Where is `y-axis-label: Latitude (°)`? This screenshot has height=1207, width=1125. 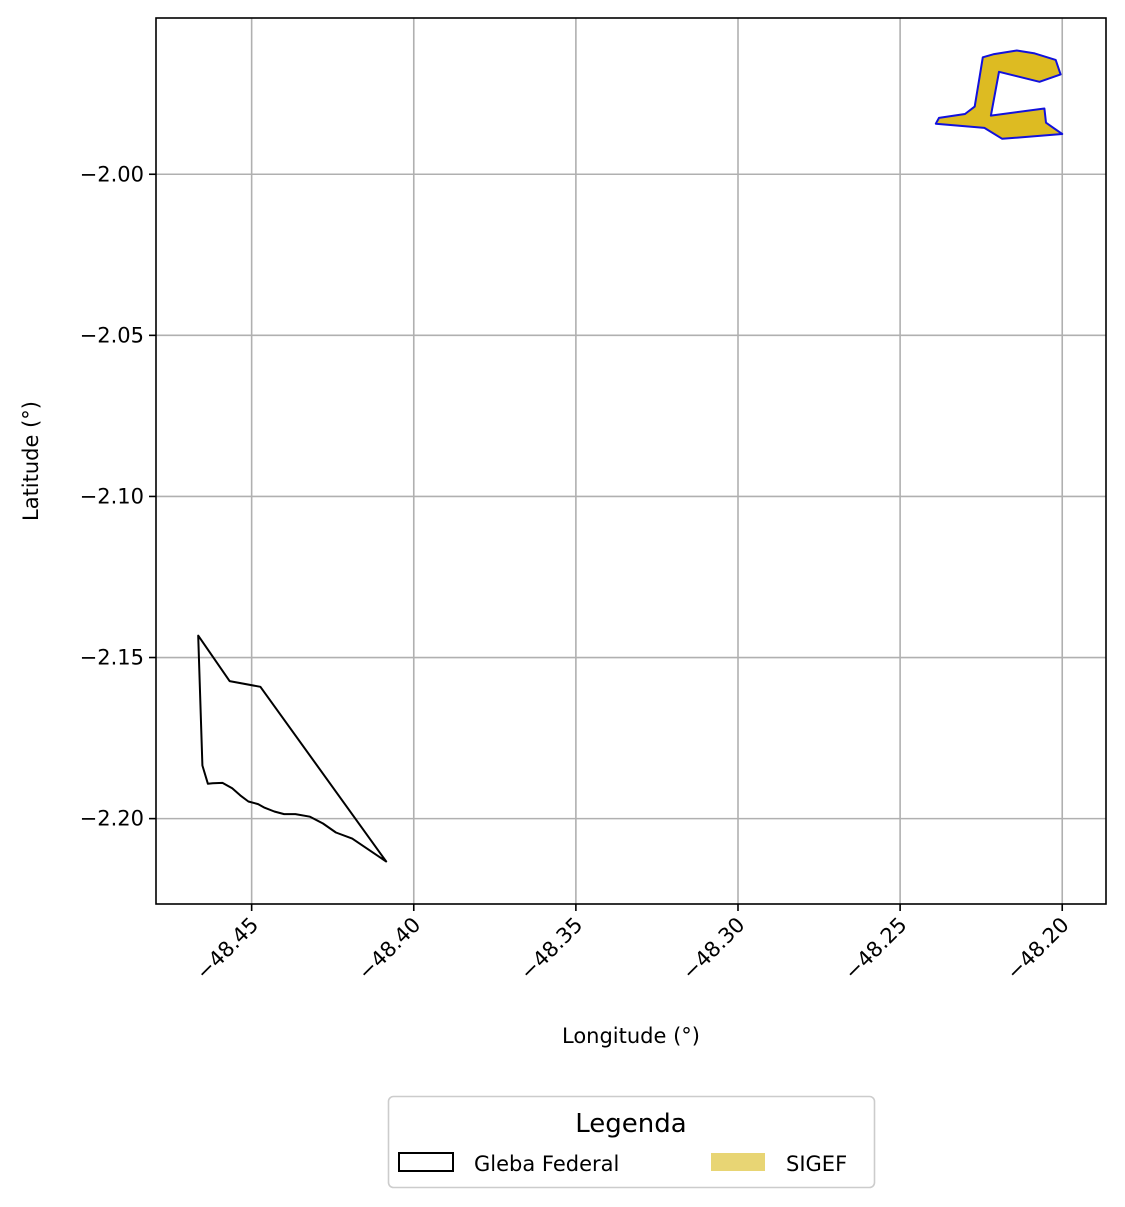
y-axis-label: Latitude (°) is located at coordinates (31, 461).